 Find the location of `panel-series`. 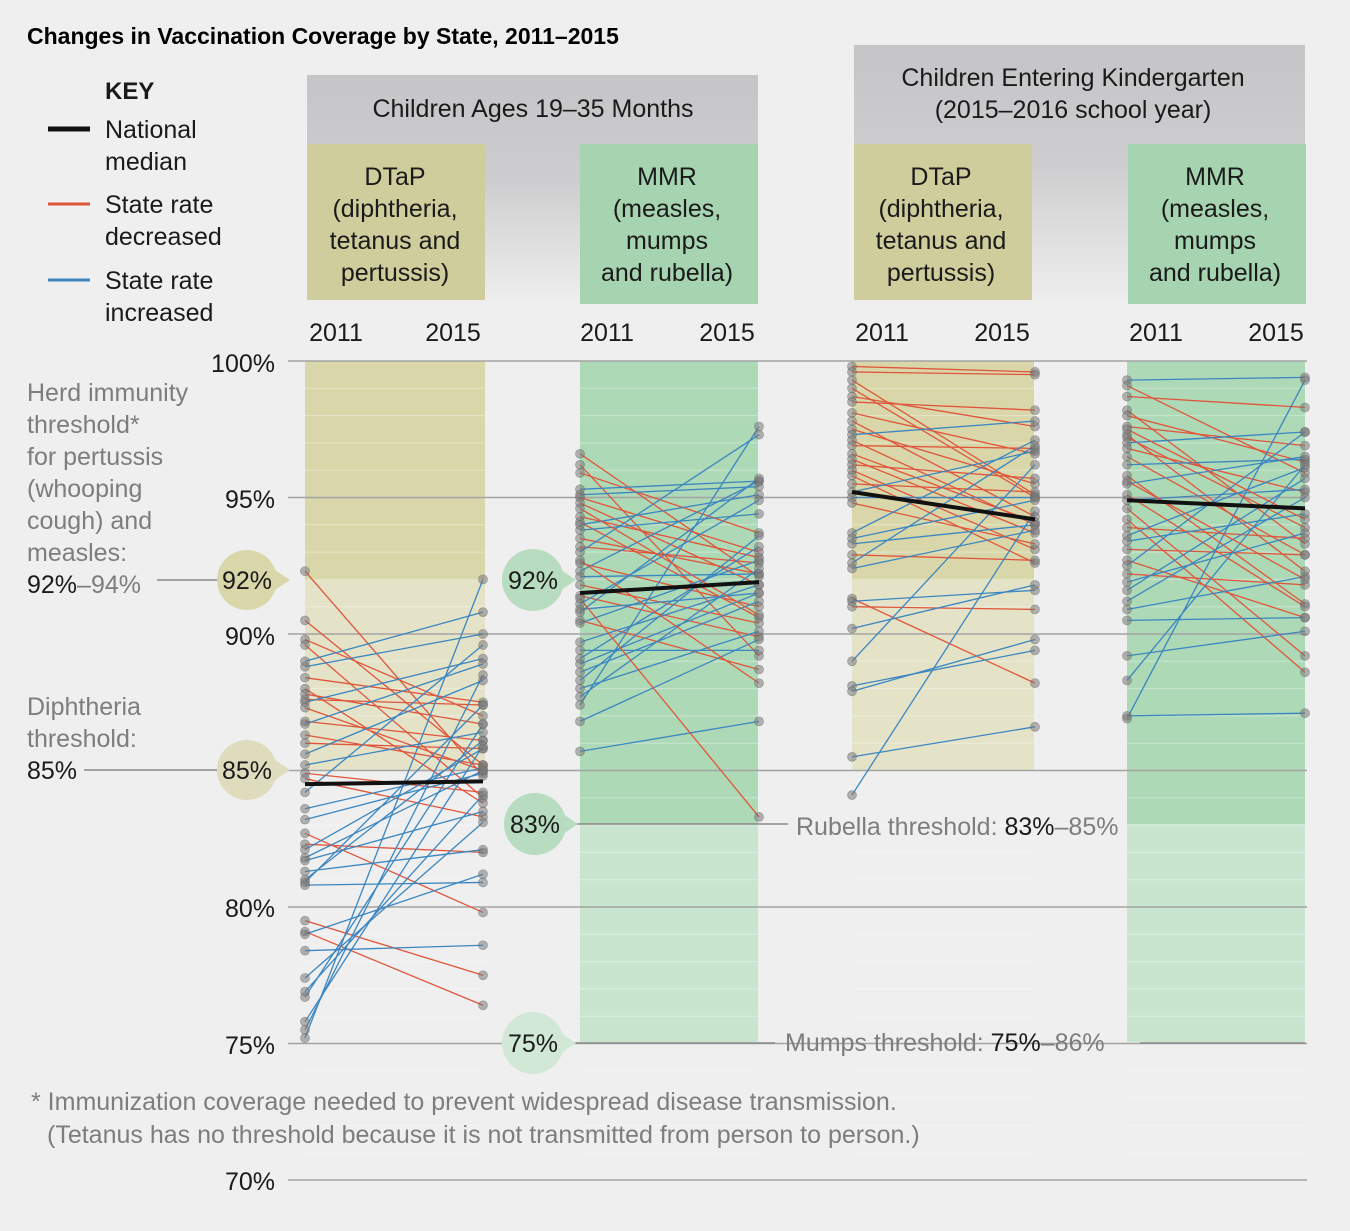

panel-series is located at coordinates (1216, 548).